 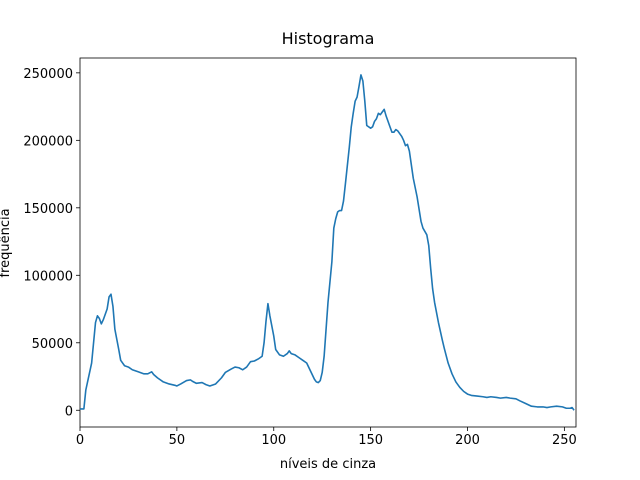 I want to click on x-tick-label: 200, so click(x=467, y=440).